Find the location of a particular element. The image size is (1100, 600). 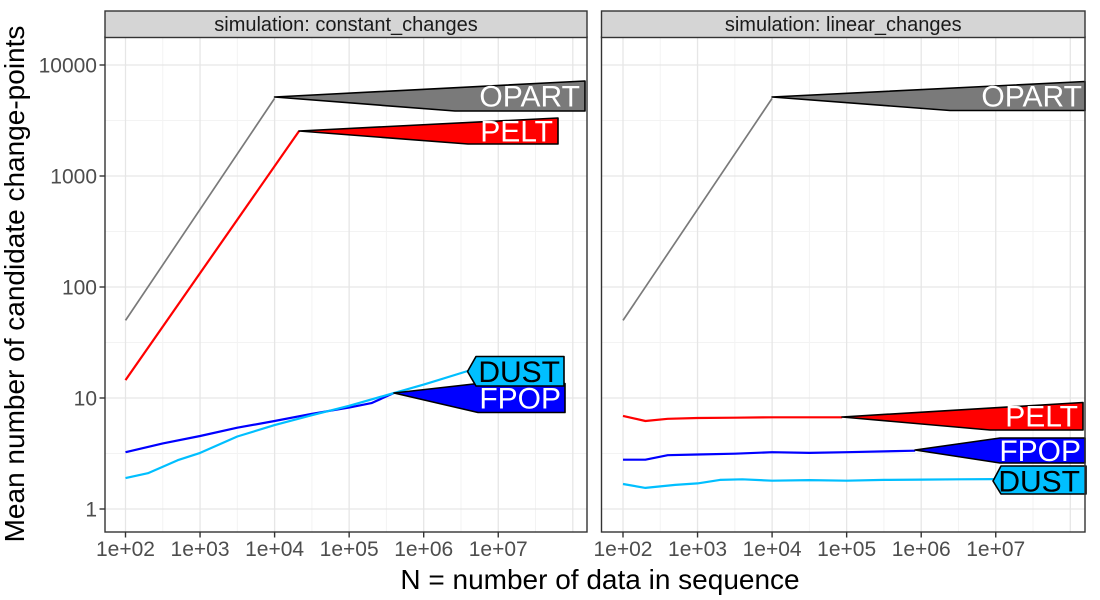

direct-label-box-fpop is located at coordinates (479, 398).